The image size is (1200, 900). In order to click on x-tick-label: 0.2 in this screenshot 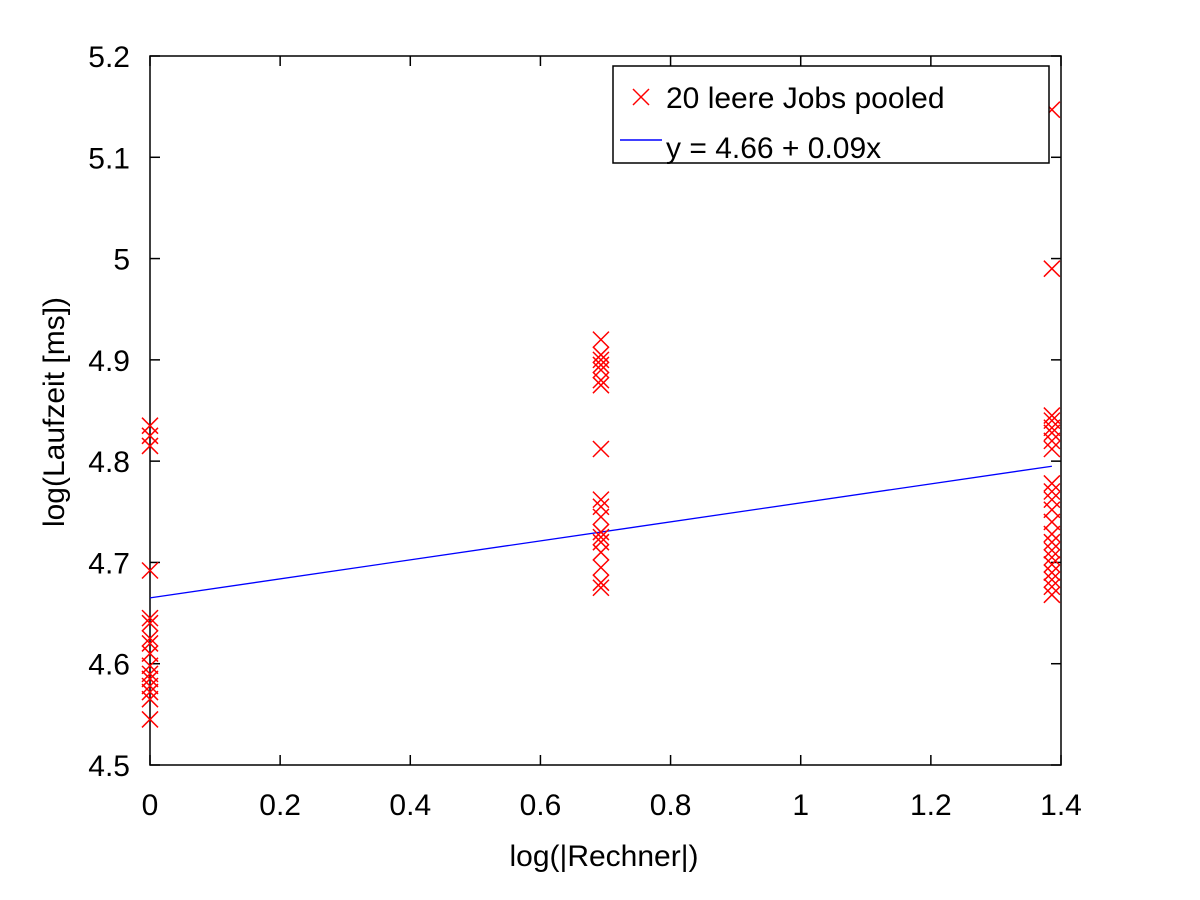, I will do `click(280, 805)`.